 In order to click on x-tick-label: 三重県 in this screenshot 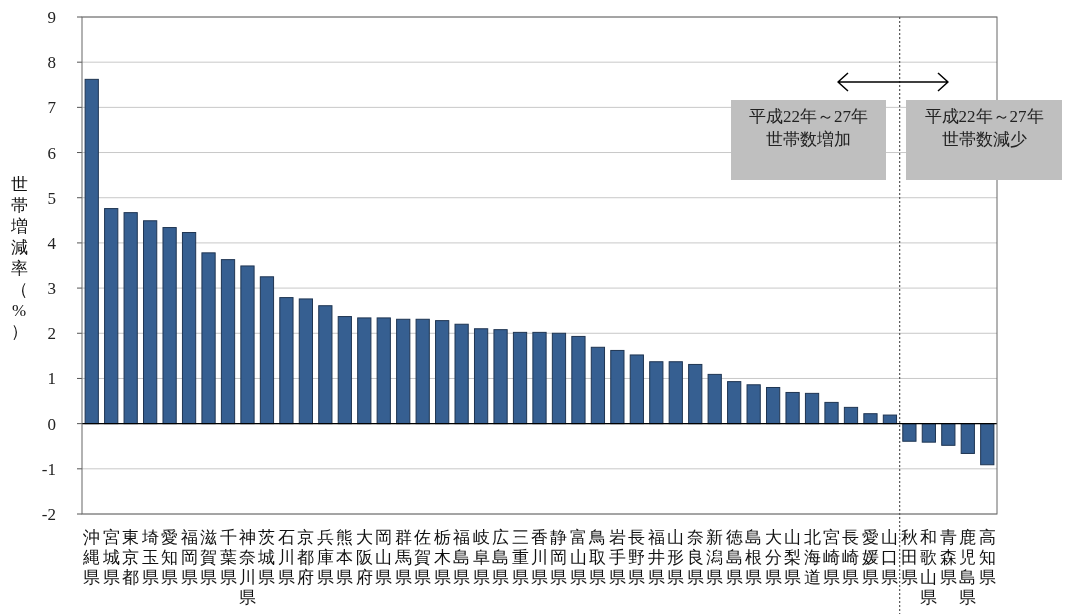, I will do `click(520, 557)`.